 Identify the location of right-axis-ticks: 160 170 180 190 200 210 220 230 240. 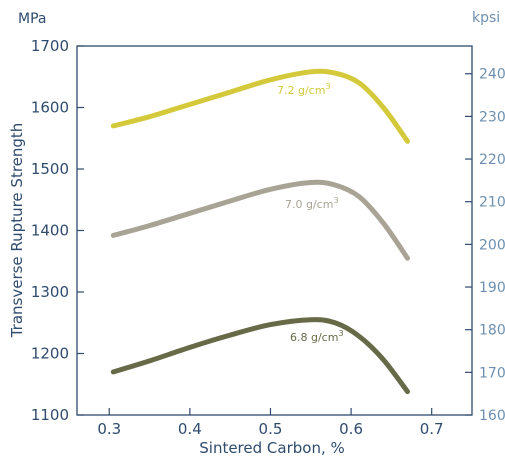
(485, 245).